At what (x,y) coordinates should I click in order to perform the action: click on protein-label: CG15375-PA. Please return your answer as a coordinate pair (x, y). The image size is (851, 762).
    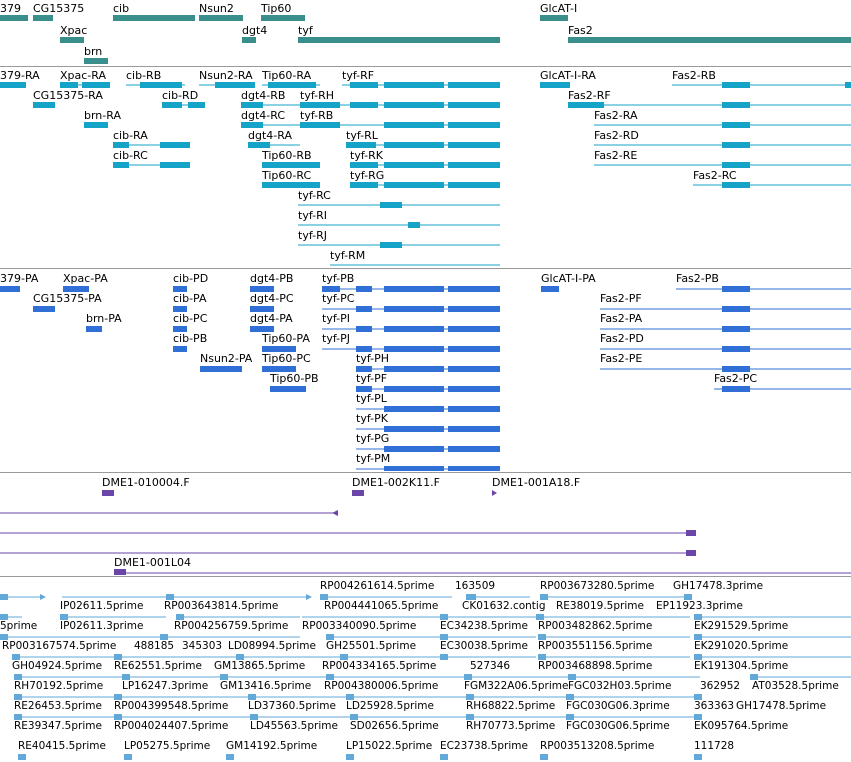
    Looking at the image, I should click on (67, 298).